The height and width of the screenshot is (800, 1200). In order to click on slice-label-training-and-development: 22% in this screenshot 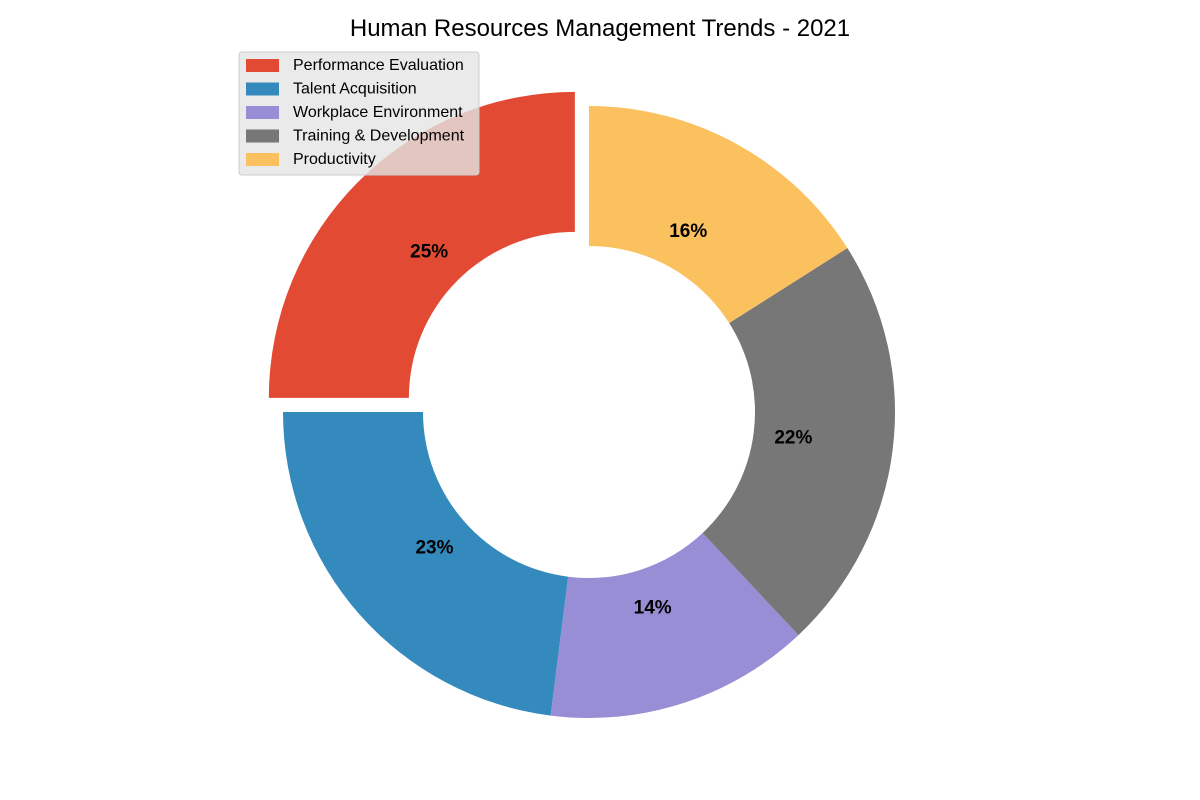, I will do `click(793, 437)`.